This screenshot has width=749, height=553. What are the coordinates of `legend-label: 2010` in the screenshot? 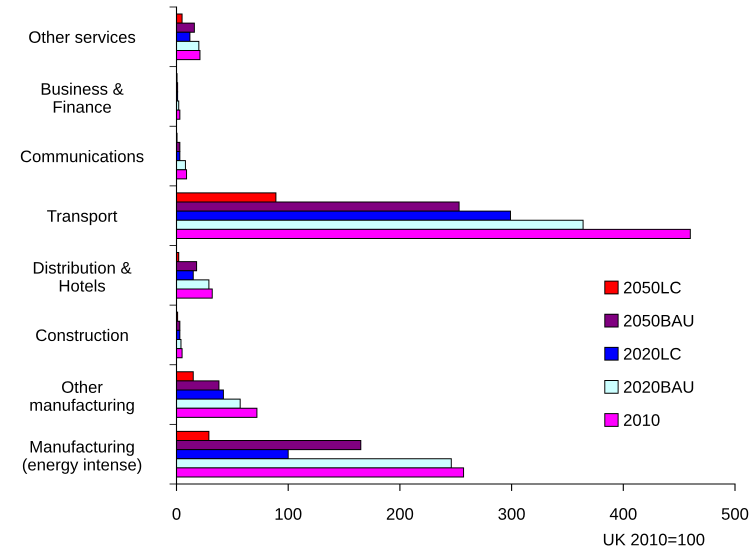 It's located at (642, 420).